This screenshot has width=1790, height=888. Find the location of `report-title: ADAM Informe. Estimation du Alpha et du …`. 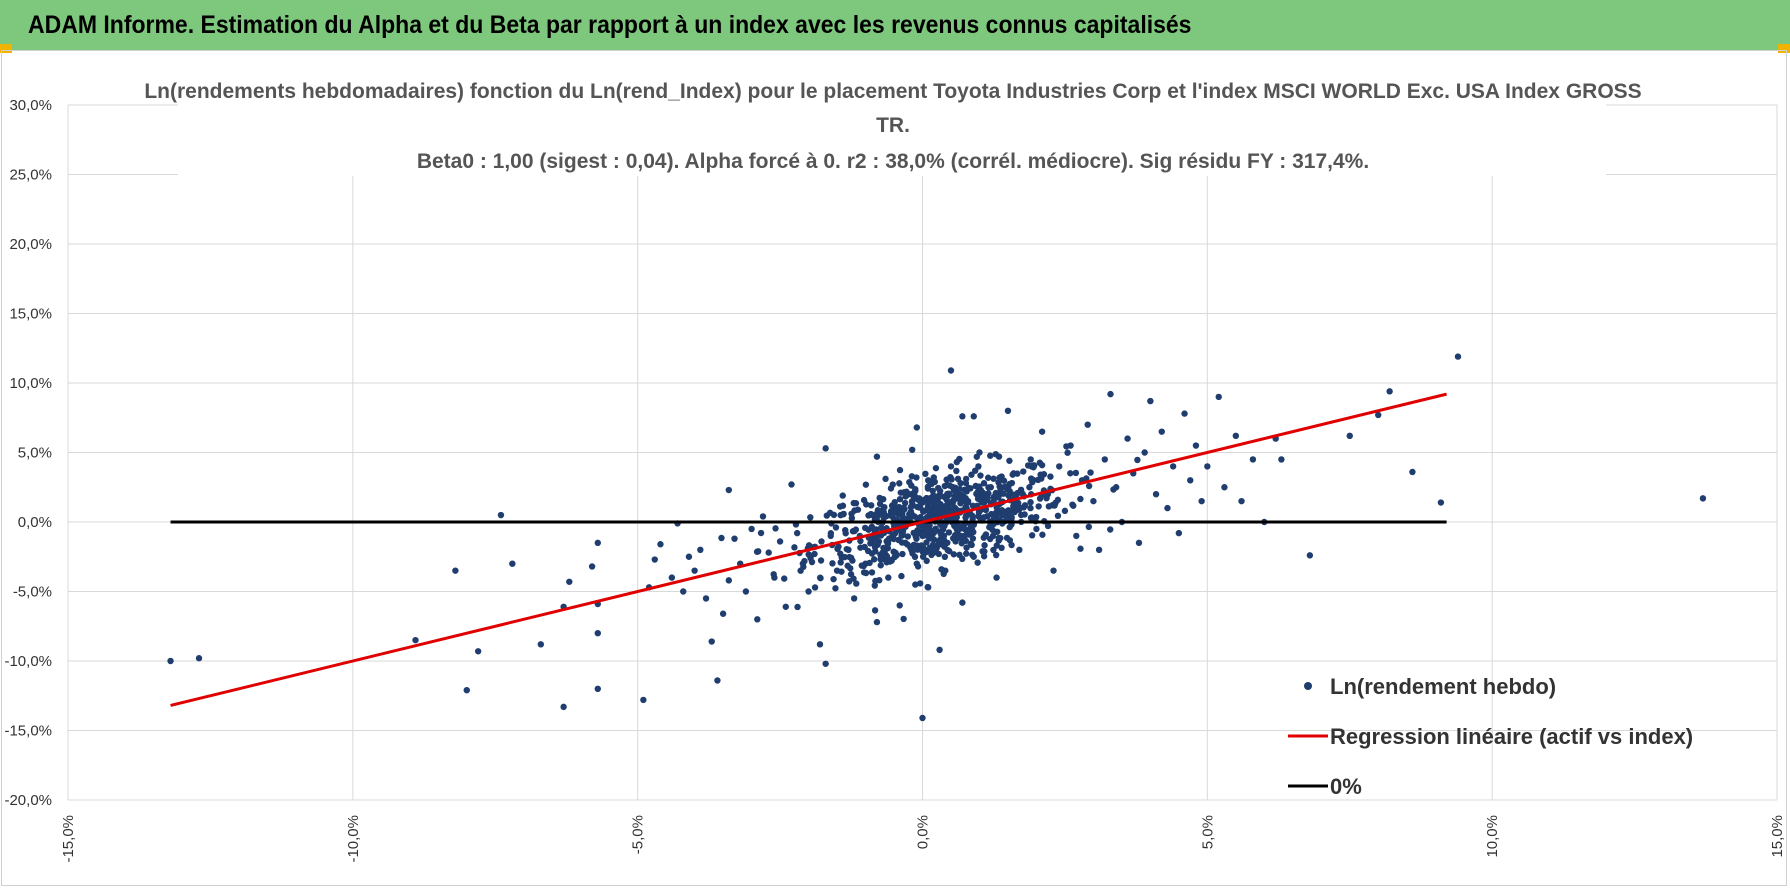

report-title: ADAM Informe. Estimation du Alpha et du … is located at coordinates (610, 24).